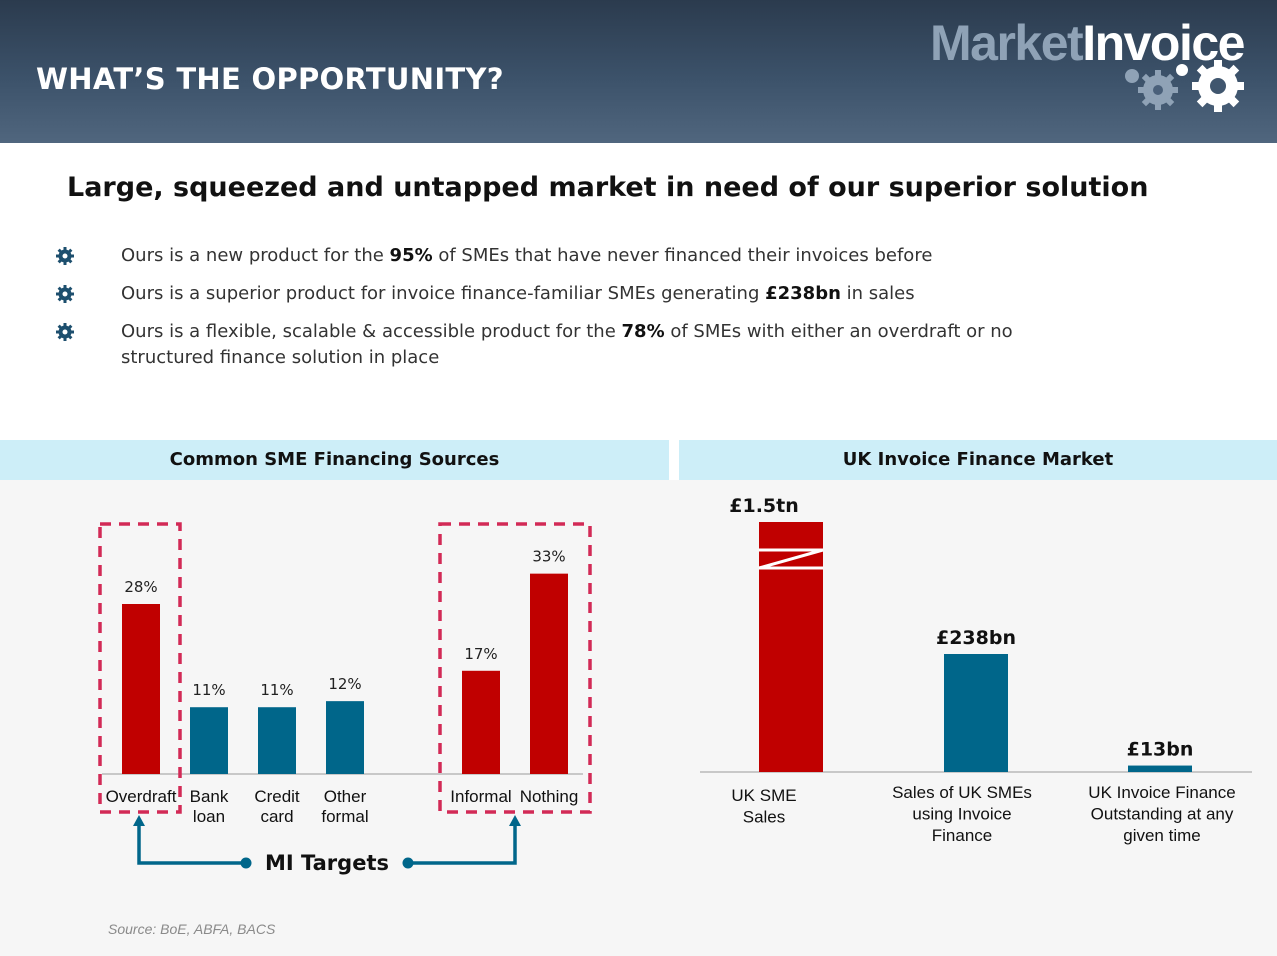  I want to click on data-label: £1.5tn, so click(764, 506).